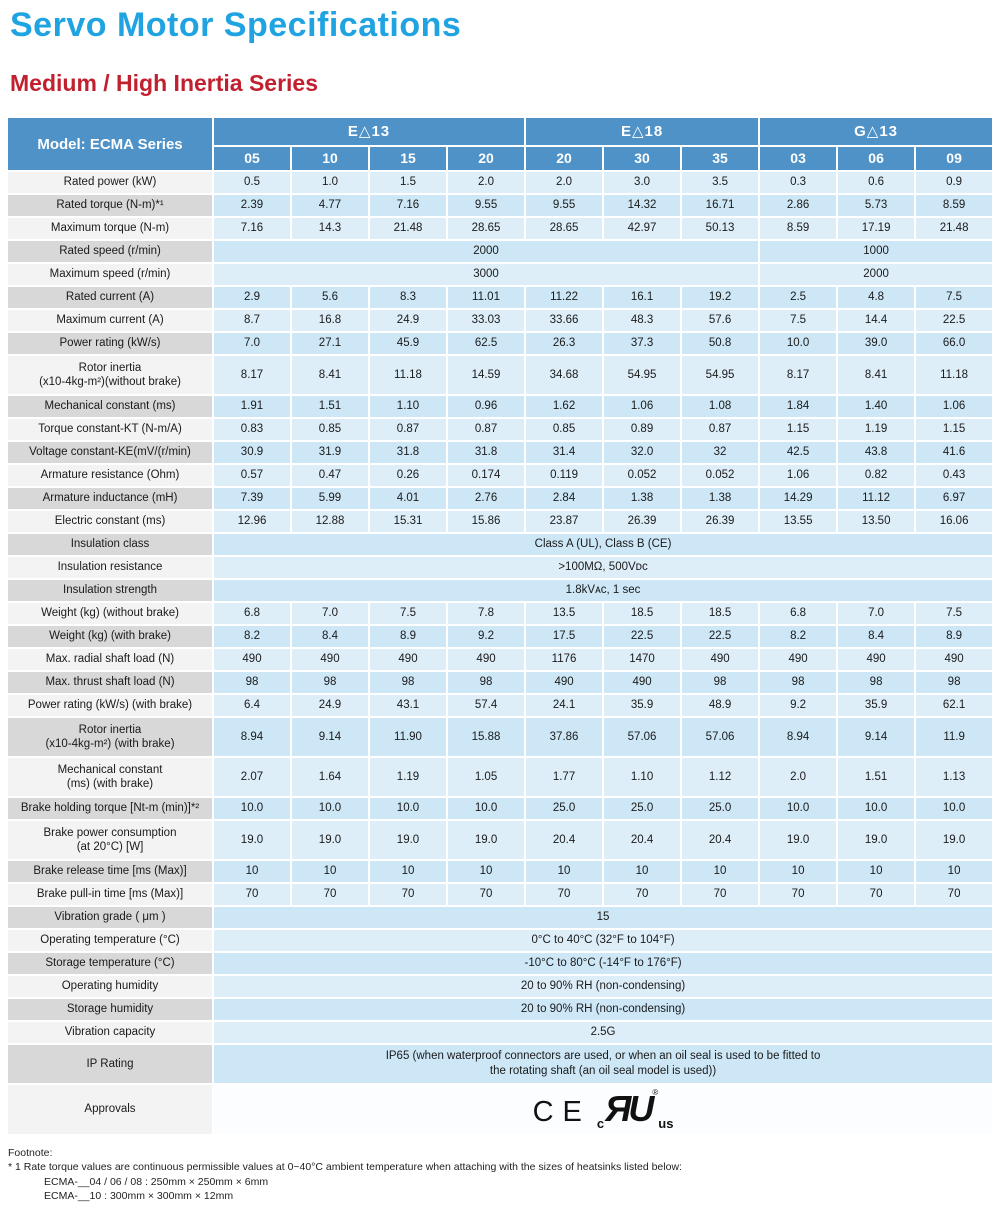 This screenshot has width=1000, height=1207. What do you see at coordinates (408, 343) in the screenshot?
I see `spec-value: 45.9` at bounding box center [408, 343].